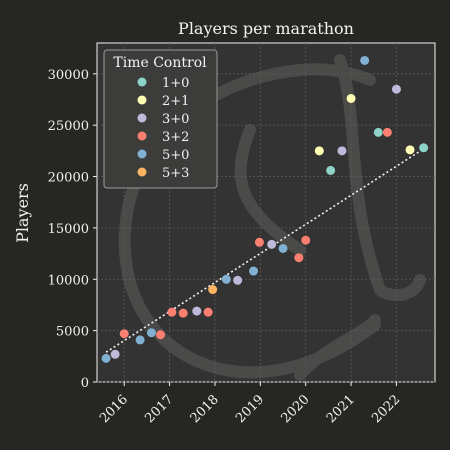  I want to click on legend-label: 3+0, so click(175, 119).